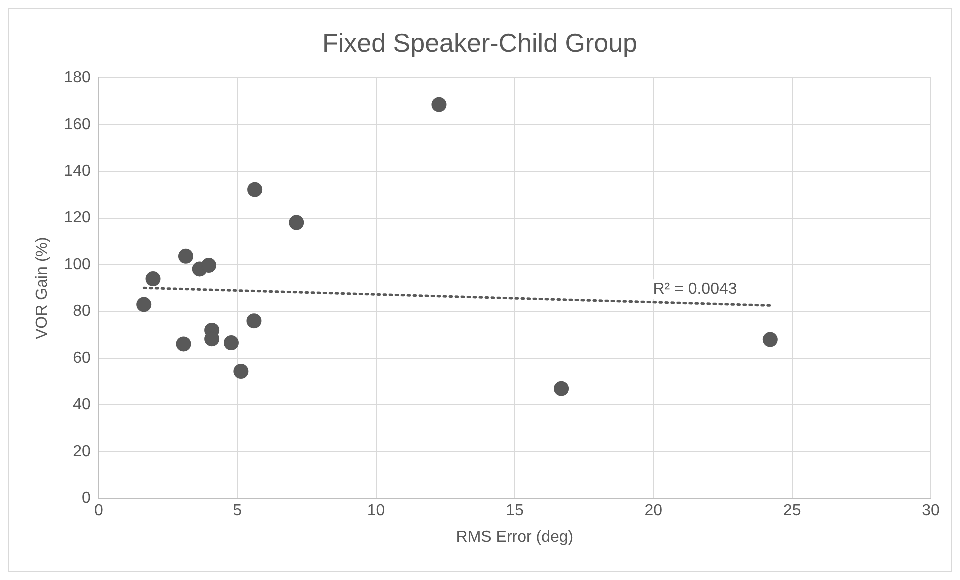 The width and height of the screenshot is (960, 580). I want to click on chart-title: Fixed Speaker-Child Group, so click(480, 43).